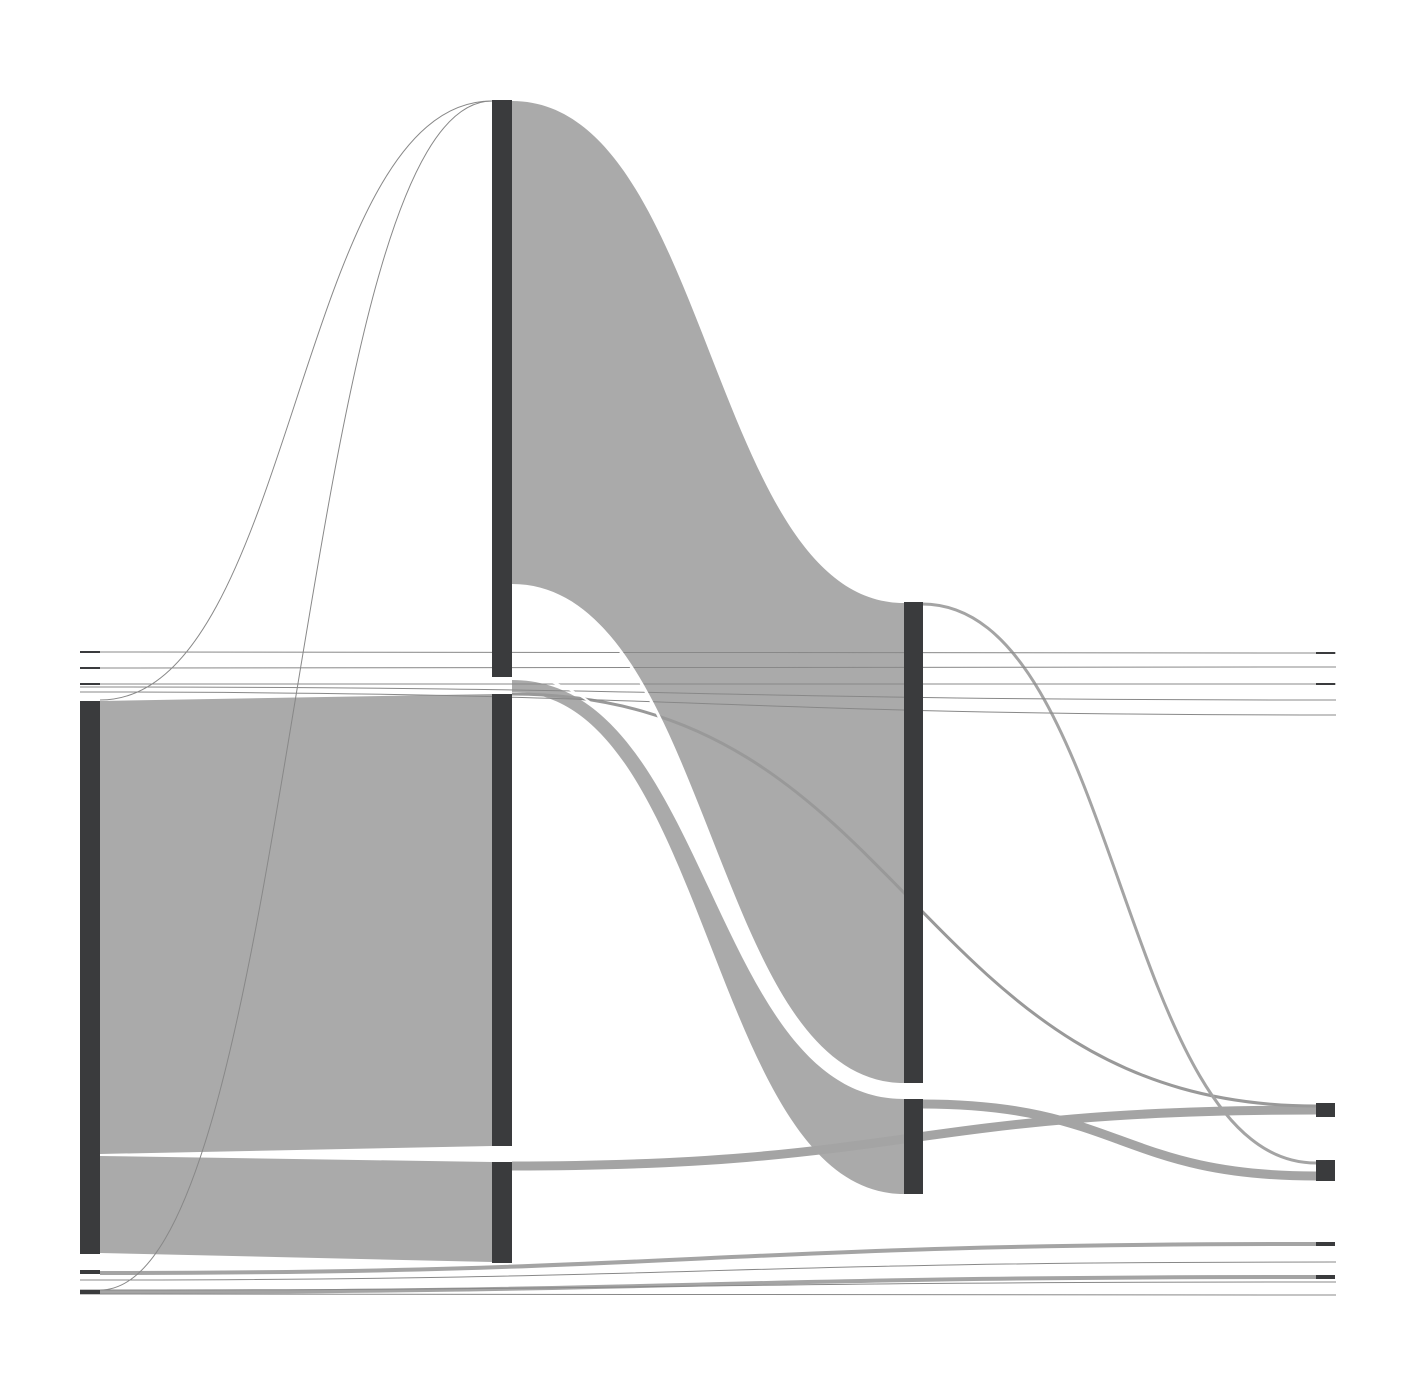 The image size is (1415, 1375). What do you see at coordinates (296, 1209) in the screenshot?
I see `link-a-to-c` at bounding box center [296, 1209].